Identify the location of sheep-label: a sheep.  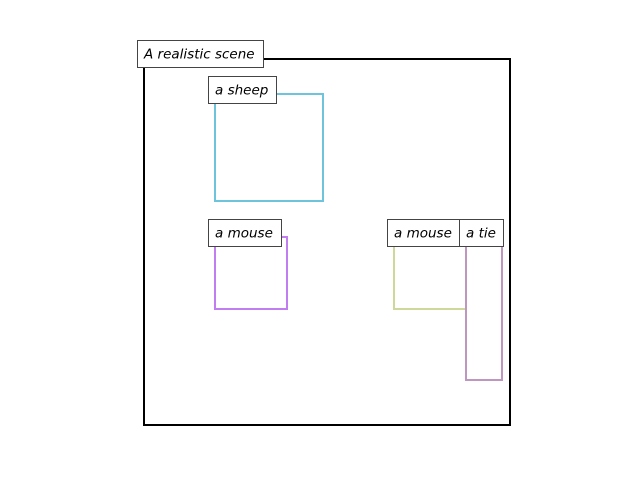
(242, 90).